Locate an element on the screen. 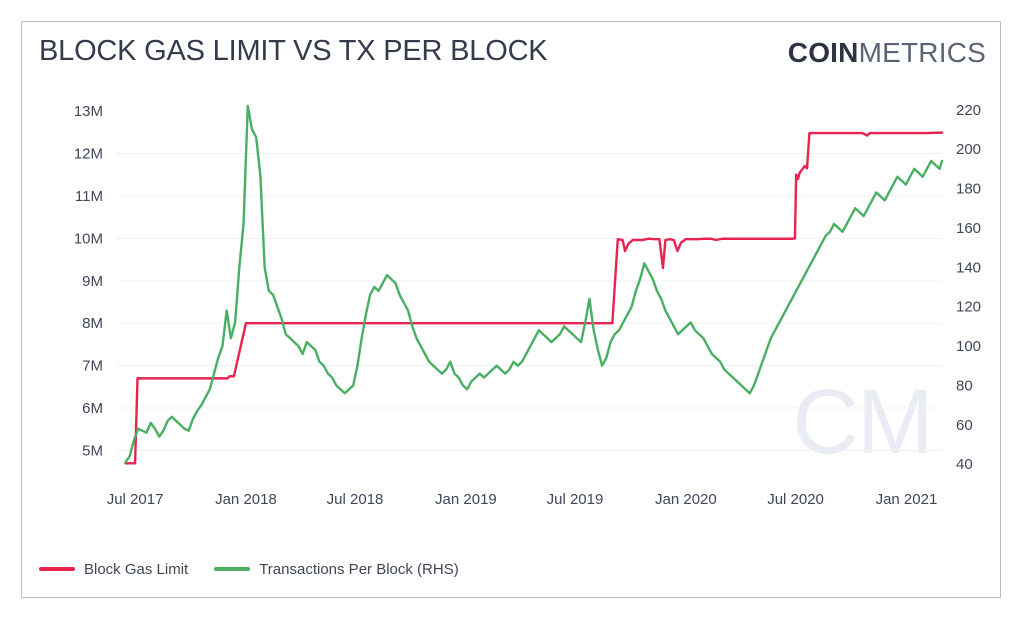 Image resolution: width=1024 pixels, height=620 pixels. cm-watermark: CM is located at coordinates (862, 422).